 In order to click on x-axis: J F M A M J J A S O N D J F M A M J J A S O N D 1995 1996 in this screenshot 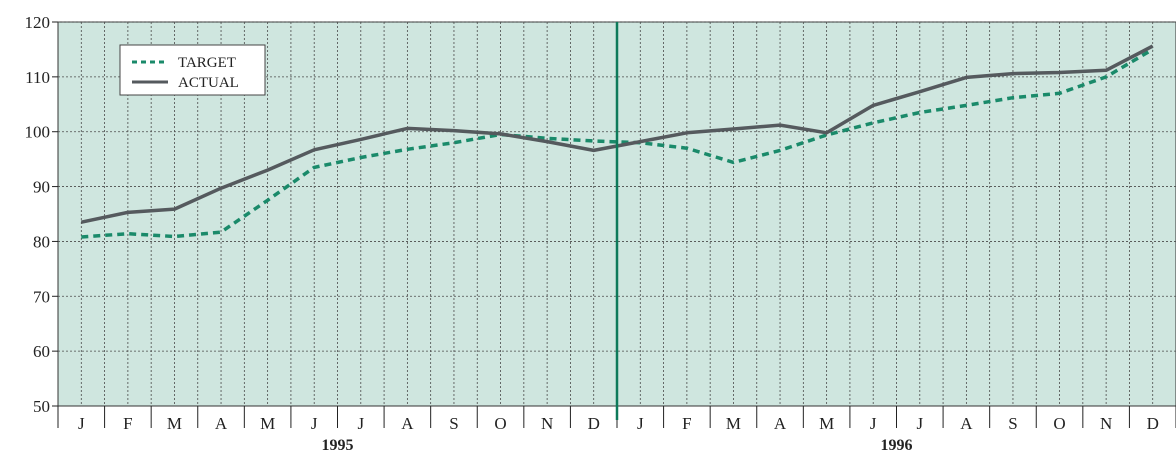, I will do `click(616, 430)`.